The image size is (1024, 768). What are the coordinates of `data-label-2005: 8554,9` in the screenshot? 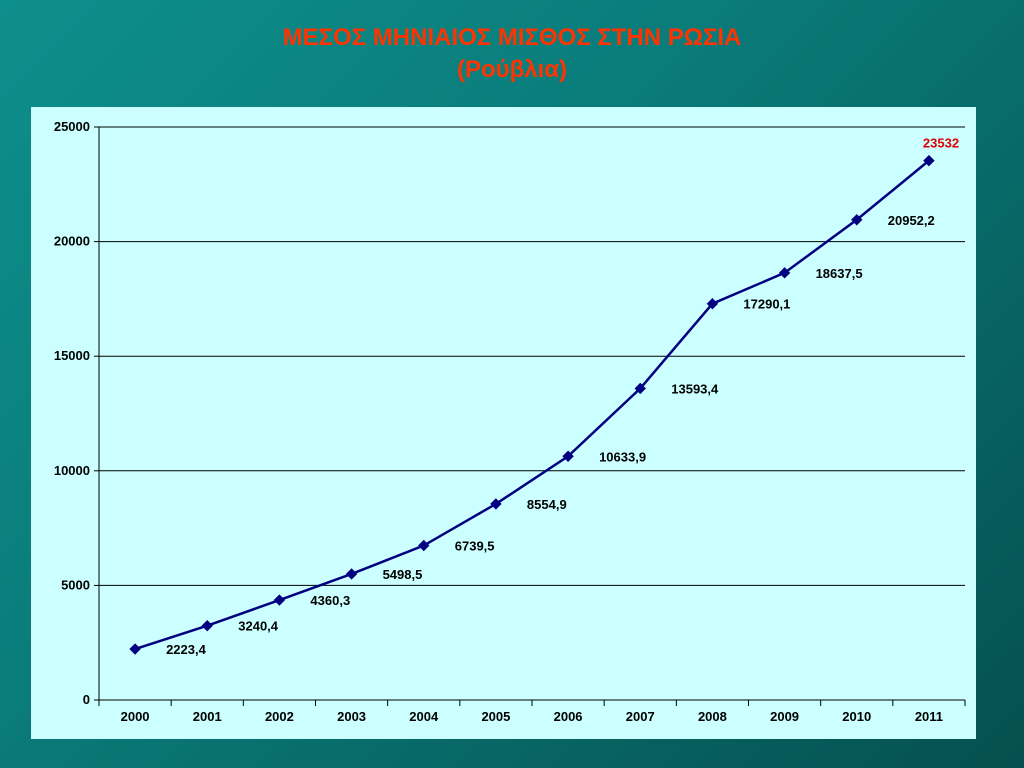 It's located at (547, 504).